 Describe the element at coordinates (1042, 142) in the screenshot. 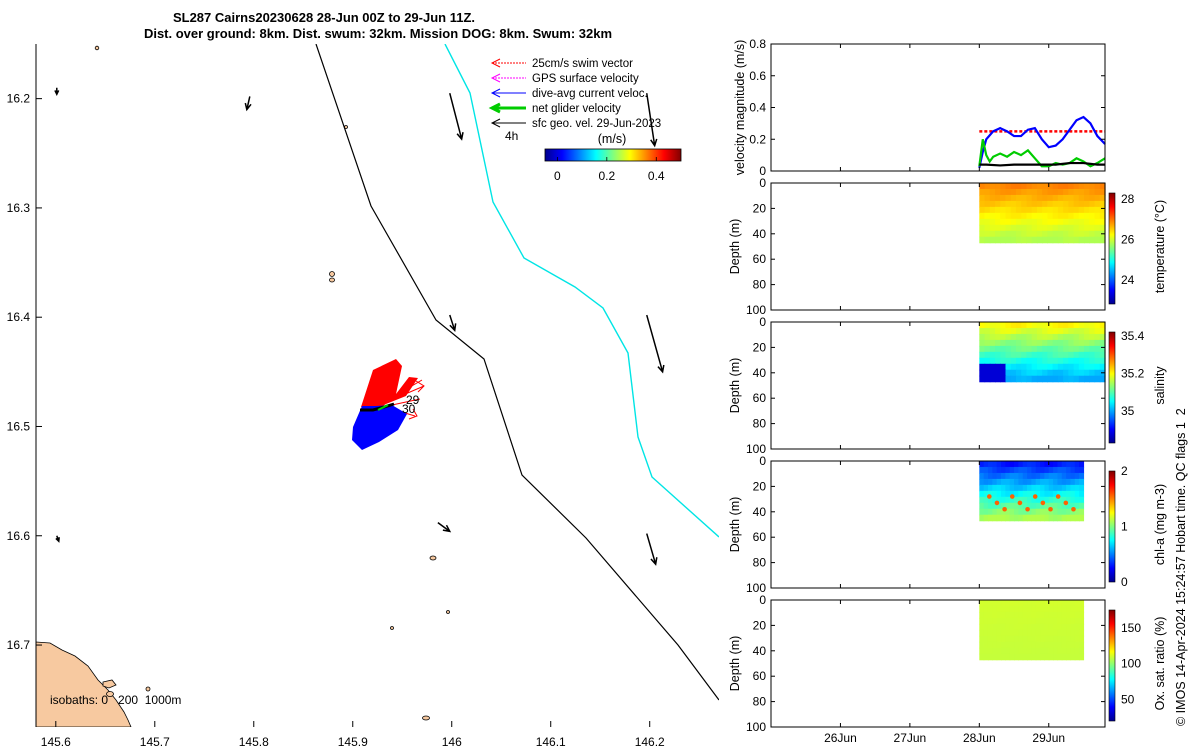

I see `velocity-series` at that location.